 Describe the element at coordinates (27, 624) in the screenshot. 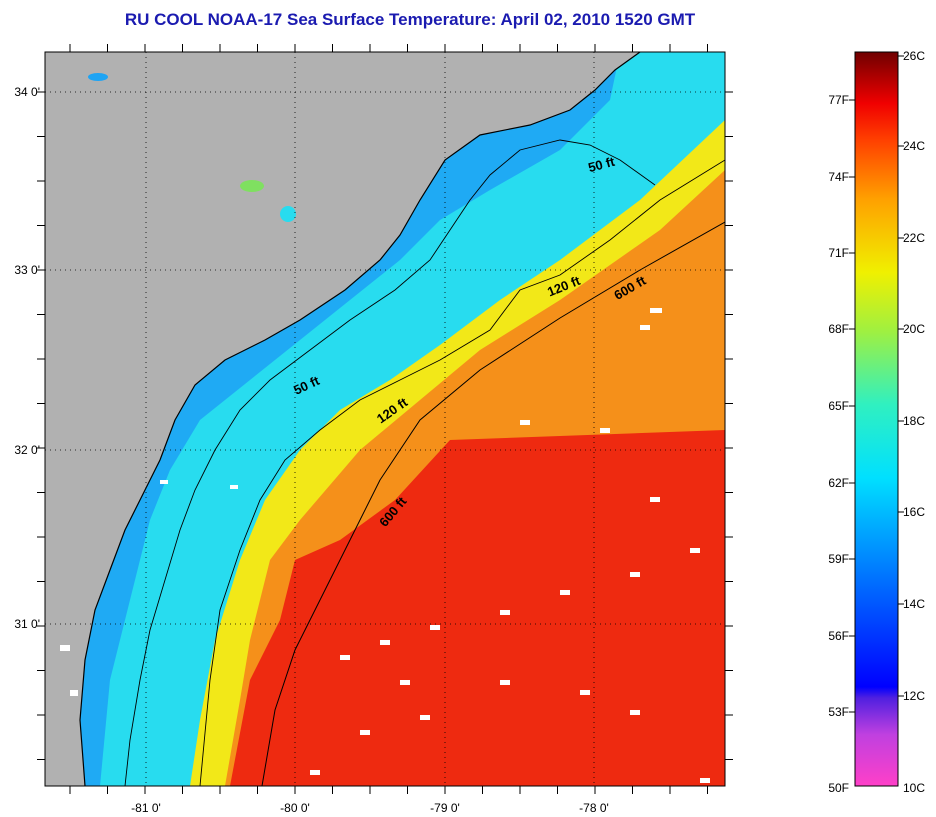

I see `lat-label: 31 0'` at that location.